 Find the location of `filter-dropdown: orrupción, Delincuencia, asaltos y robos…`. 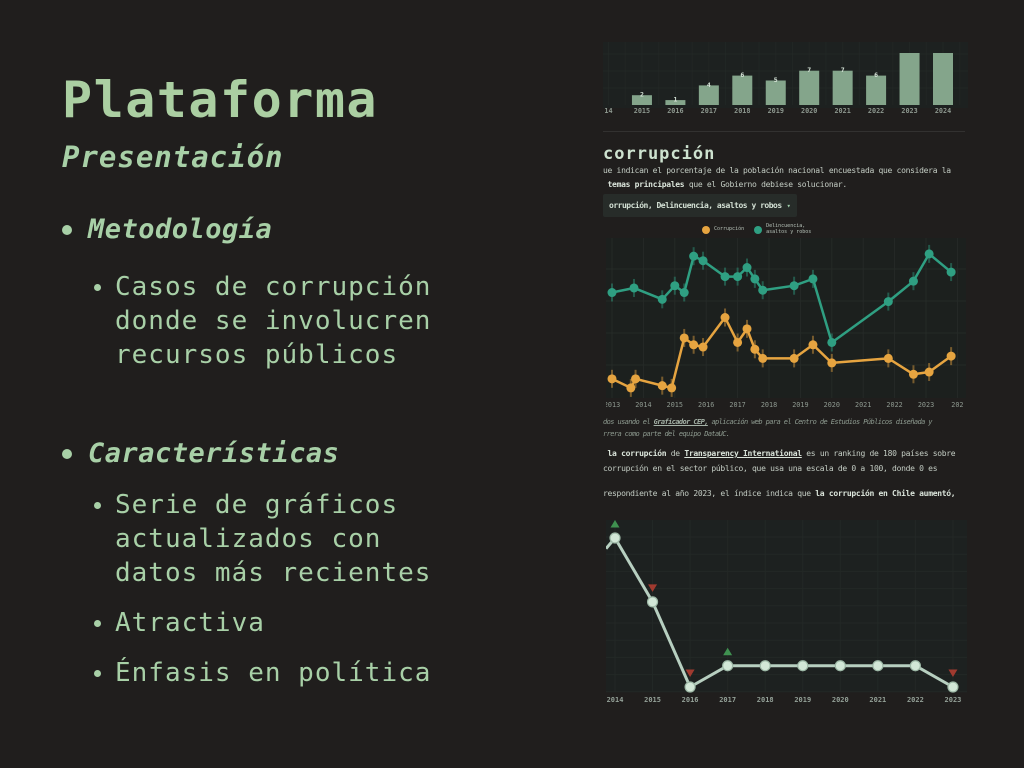

filter-dropdown: orrupción, Delincuencia, asaltos y robos… is located at coordinates (700, 205).